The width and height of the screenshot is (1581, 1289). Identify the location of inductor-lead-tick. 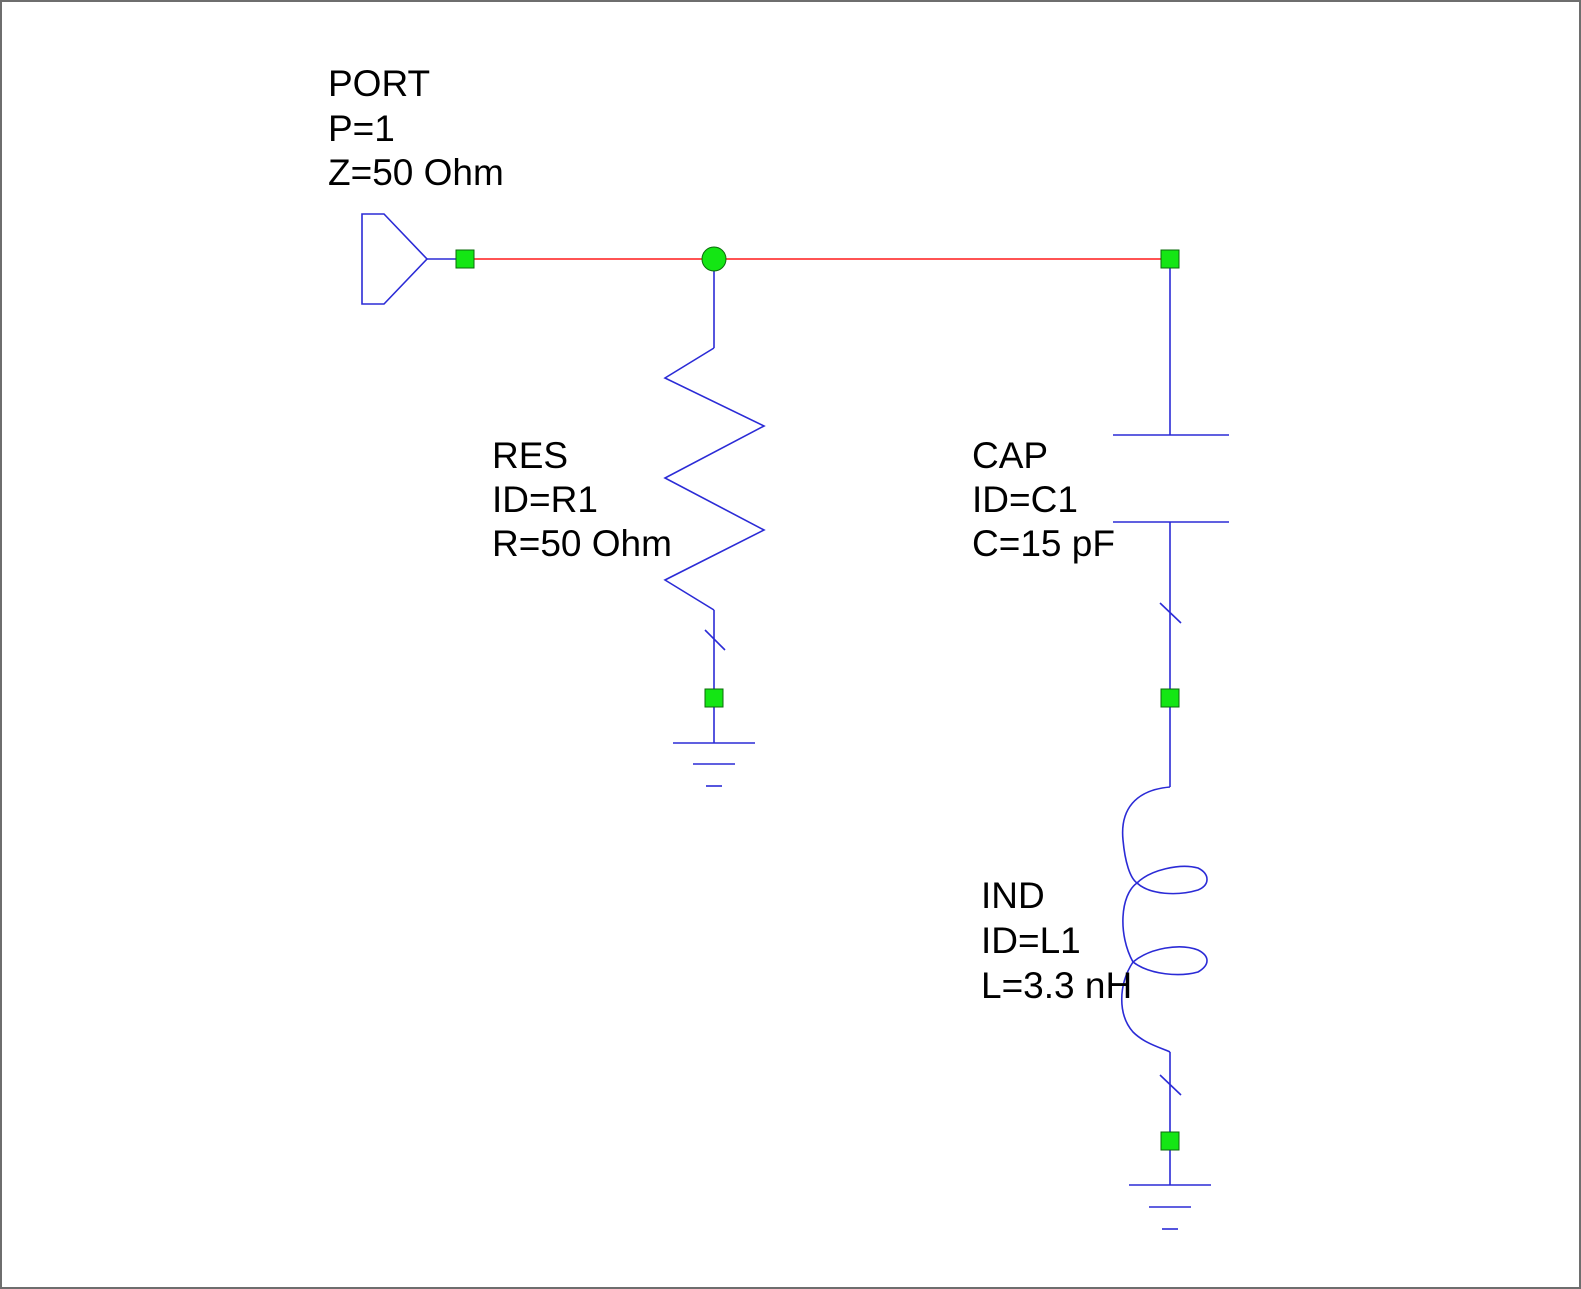
(1170, 1085).